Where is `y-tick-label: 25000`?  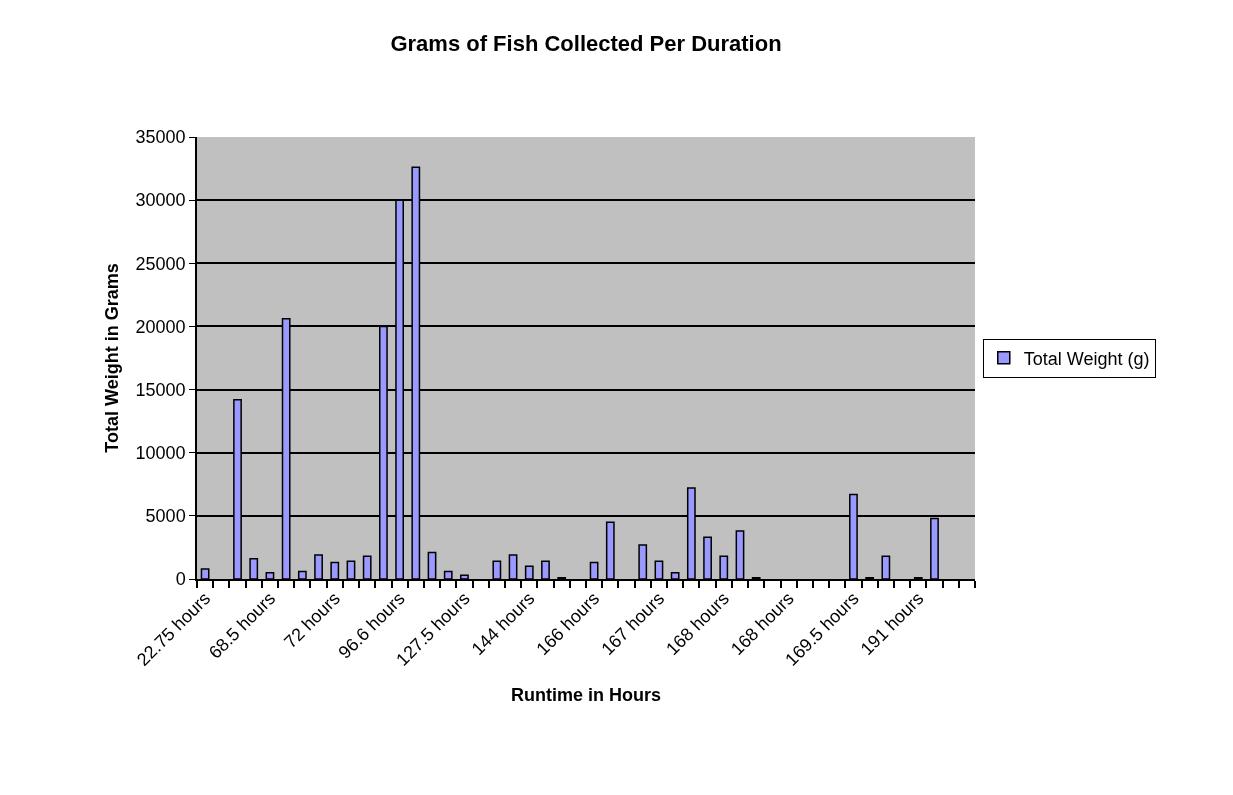
y-tick-label: 25000 is located at coordinates (160, 263).